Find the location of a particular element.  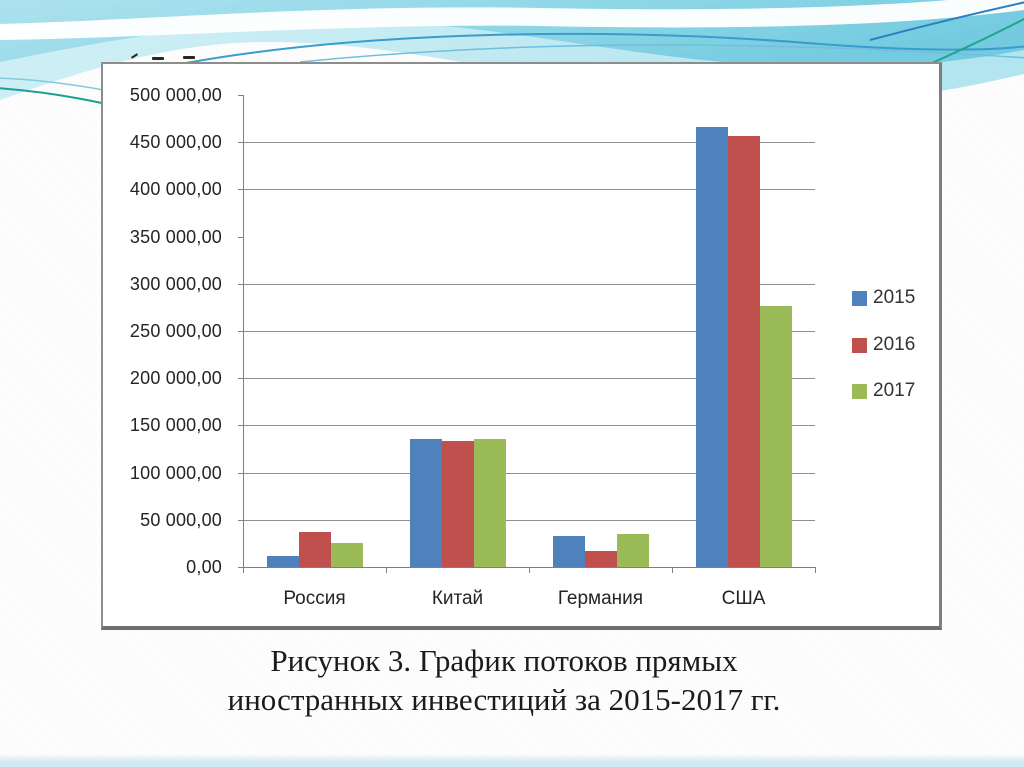

y-axis-label: 150 000,00 is located at coordinates (175, 425).